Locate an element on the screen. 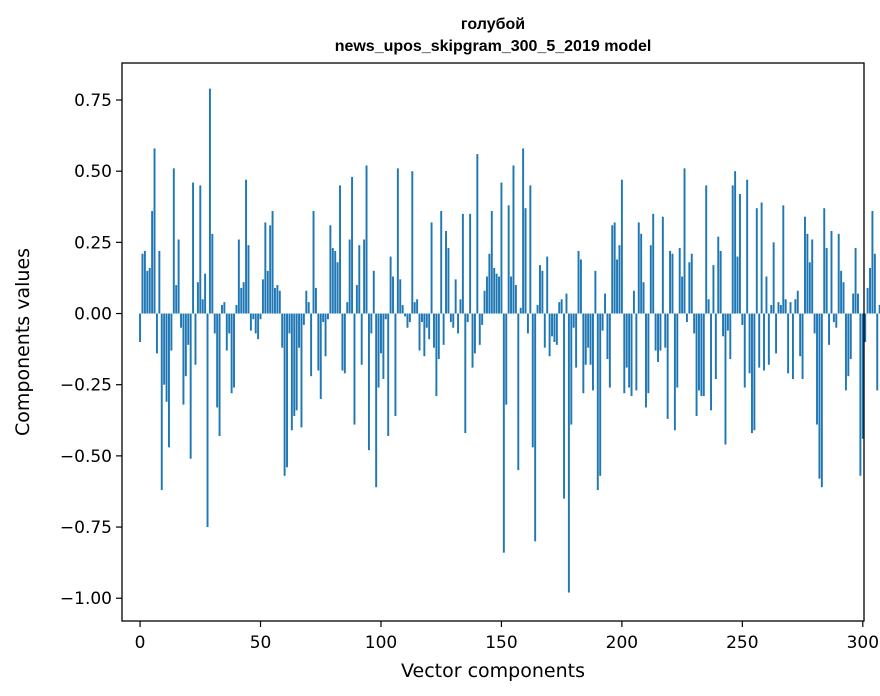 The width and height of the screenshot is (880, 696). x-tick-label: 300 is located at coordinates (863, 643).